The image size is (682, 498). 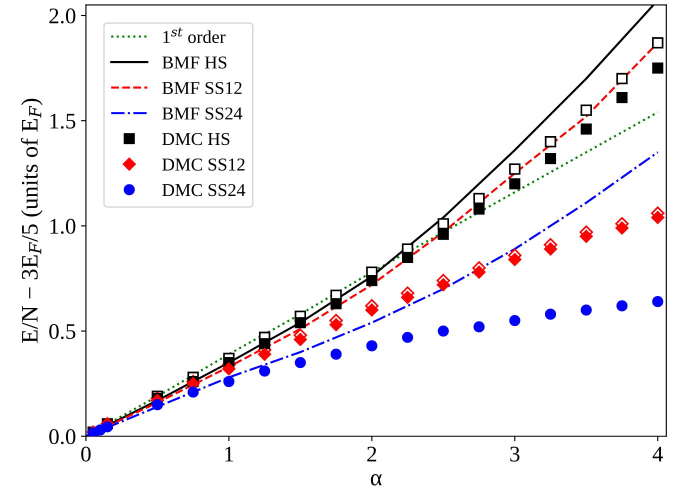 What do you see at coordinates (31, 220) in the screenshot?
I see `y-axis-title: E/N − 3E$_{F}$/5 (units of E$_{F}$)` at bounding box center [31, 220].